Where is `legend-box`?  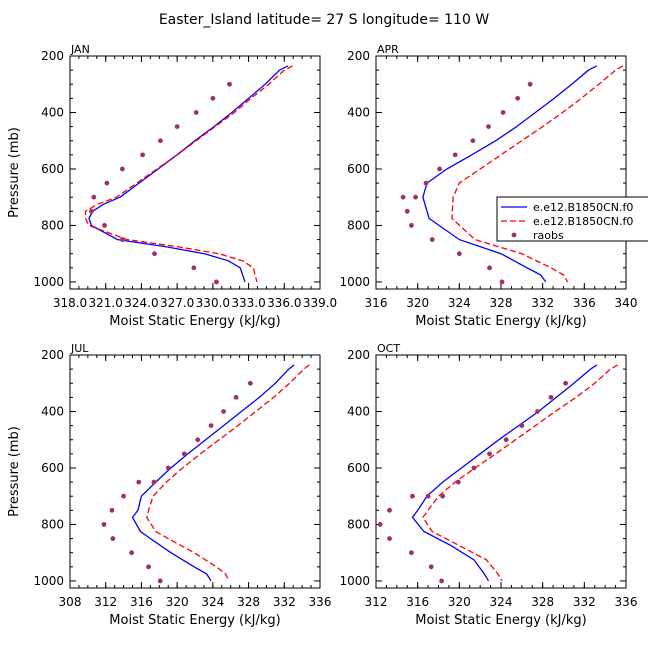 legend-box is located at coordinates (572, 219).